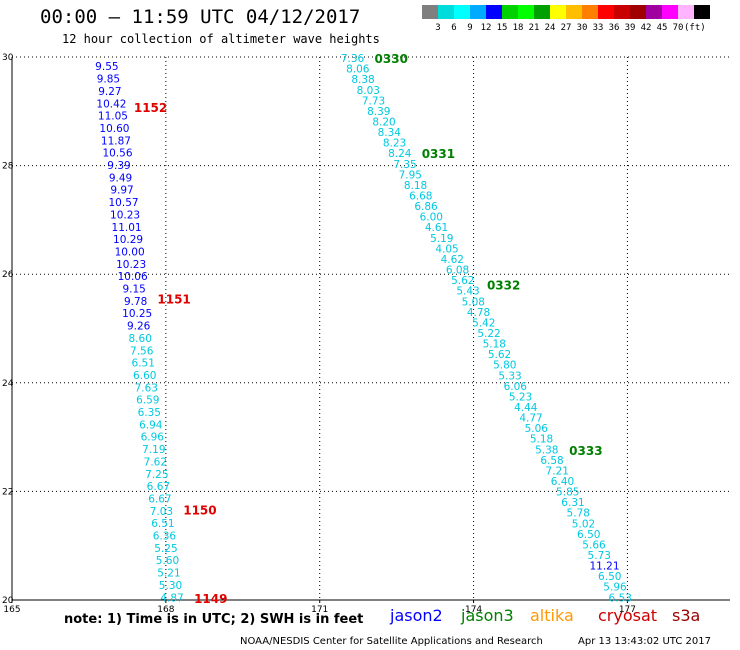 This screenshot has width=740, height=650. I want to click on swh-value-jason3: 8.06, so click(358, 70).